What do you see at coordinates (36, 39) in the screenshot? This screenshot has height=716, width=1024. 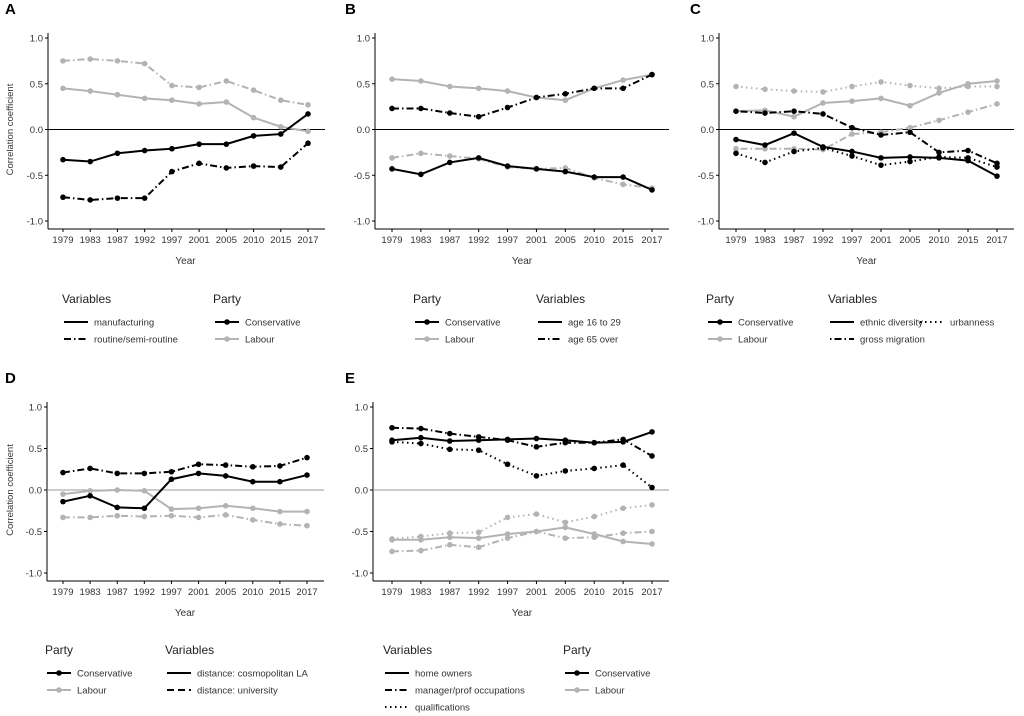 I see `y-tick-label: 1.0` at bounding box center [36, 39].